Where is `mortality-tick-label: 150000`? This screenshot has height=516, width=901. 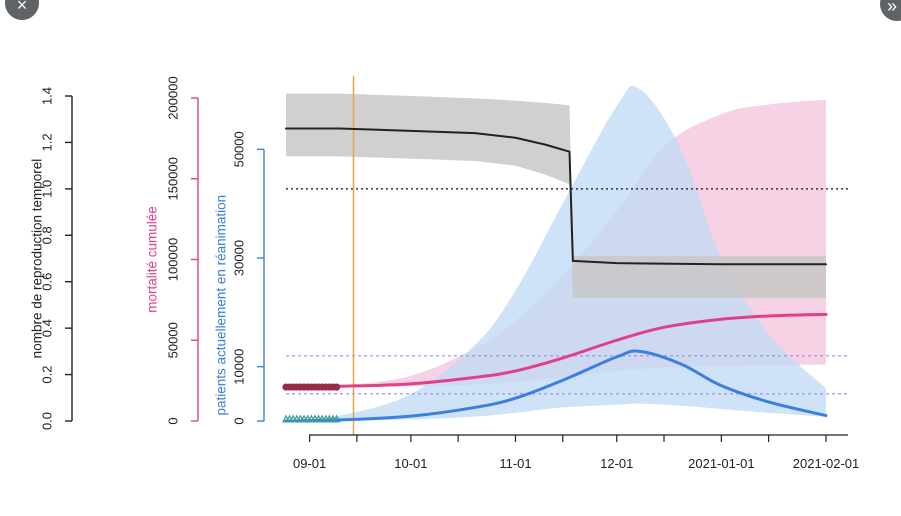
mortality-tick-label: 150000 is located at coordinates (172, 178).